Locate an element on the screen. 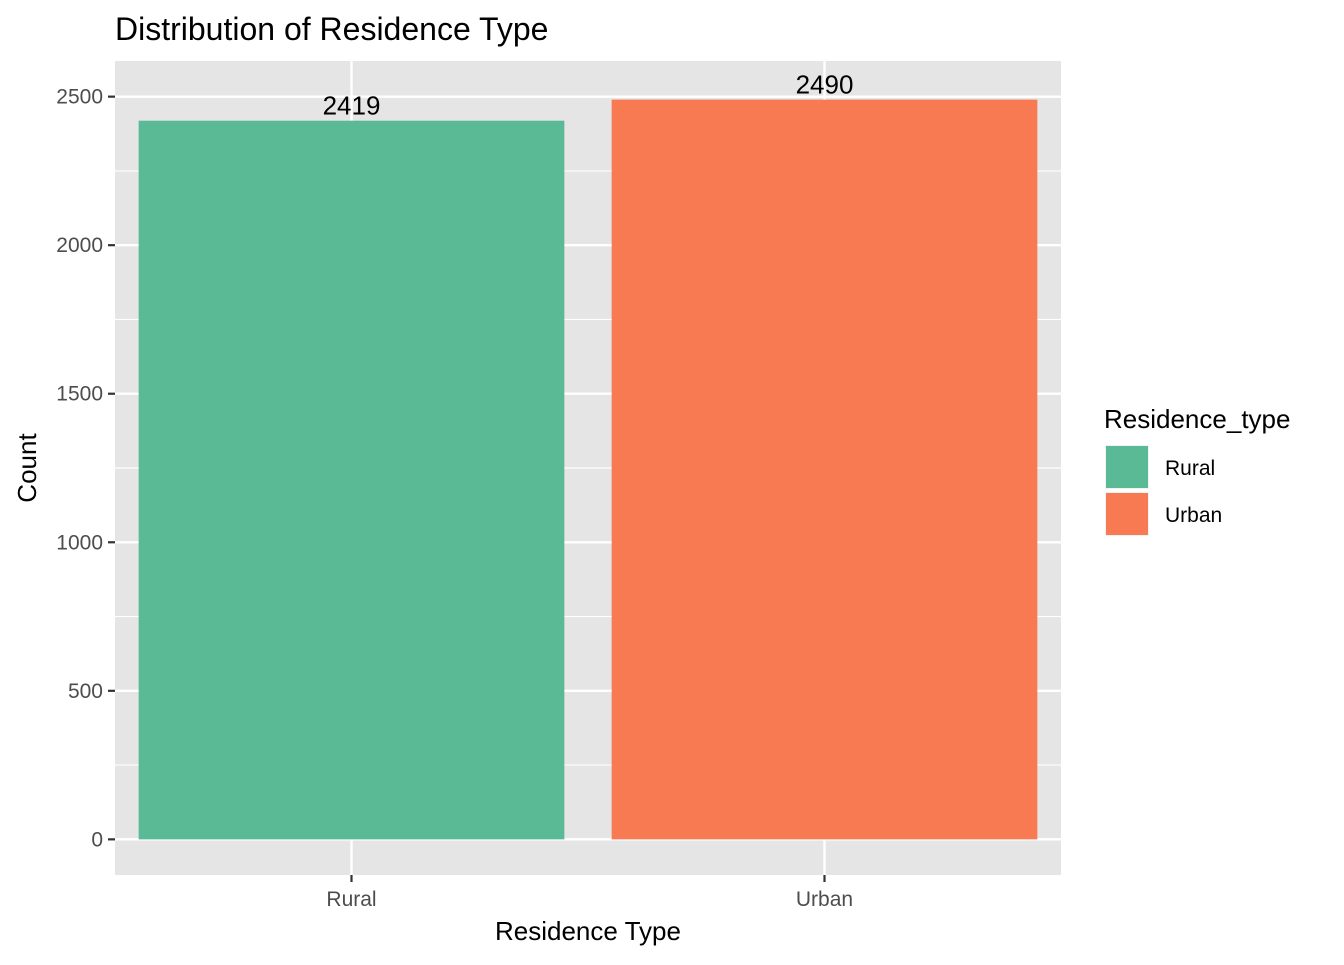 The image size is (1344, 965). legend-items: Rural Urban is located at coordinates (1163, 490).